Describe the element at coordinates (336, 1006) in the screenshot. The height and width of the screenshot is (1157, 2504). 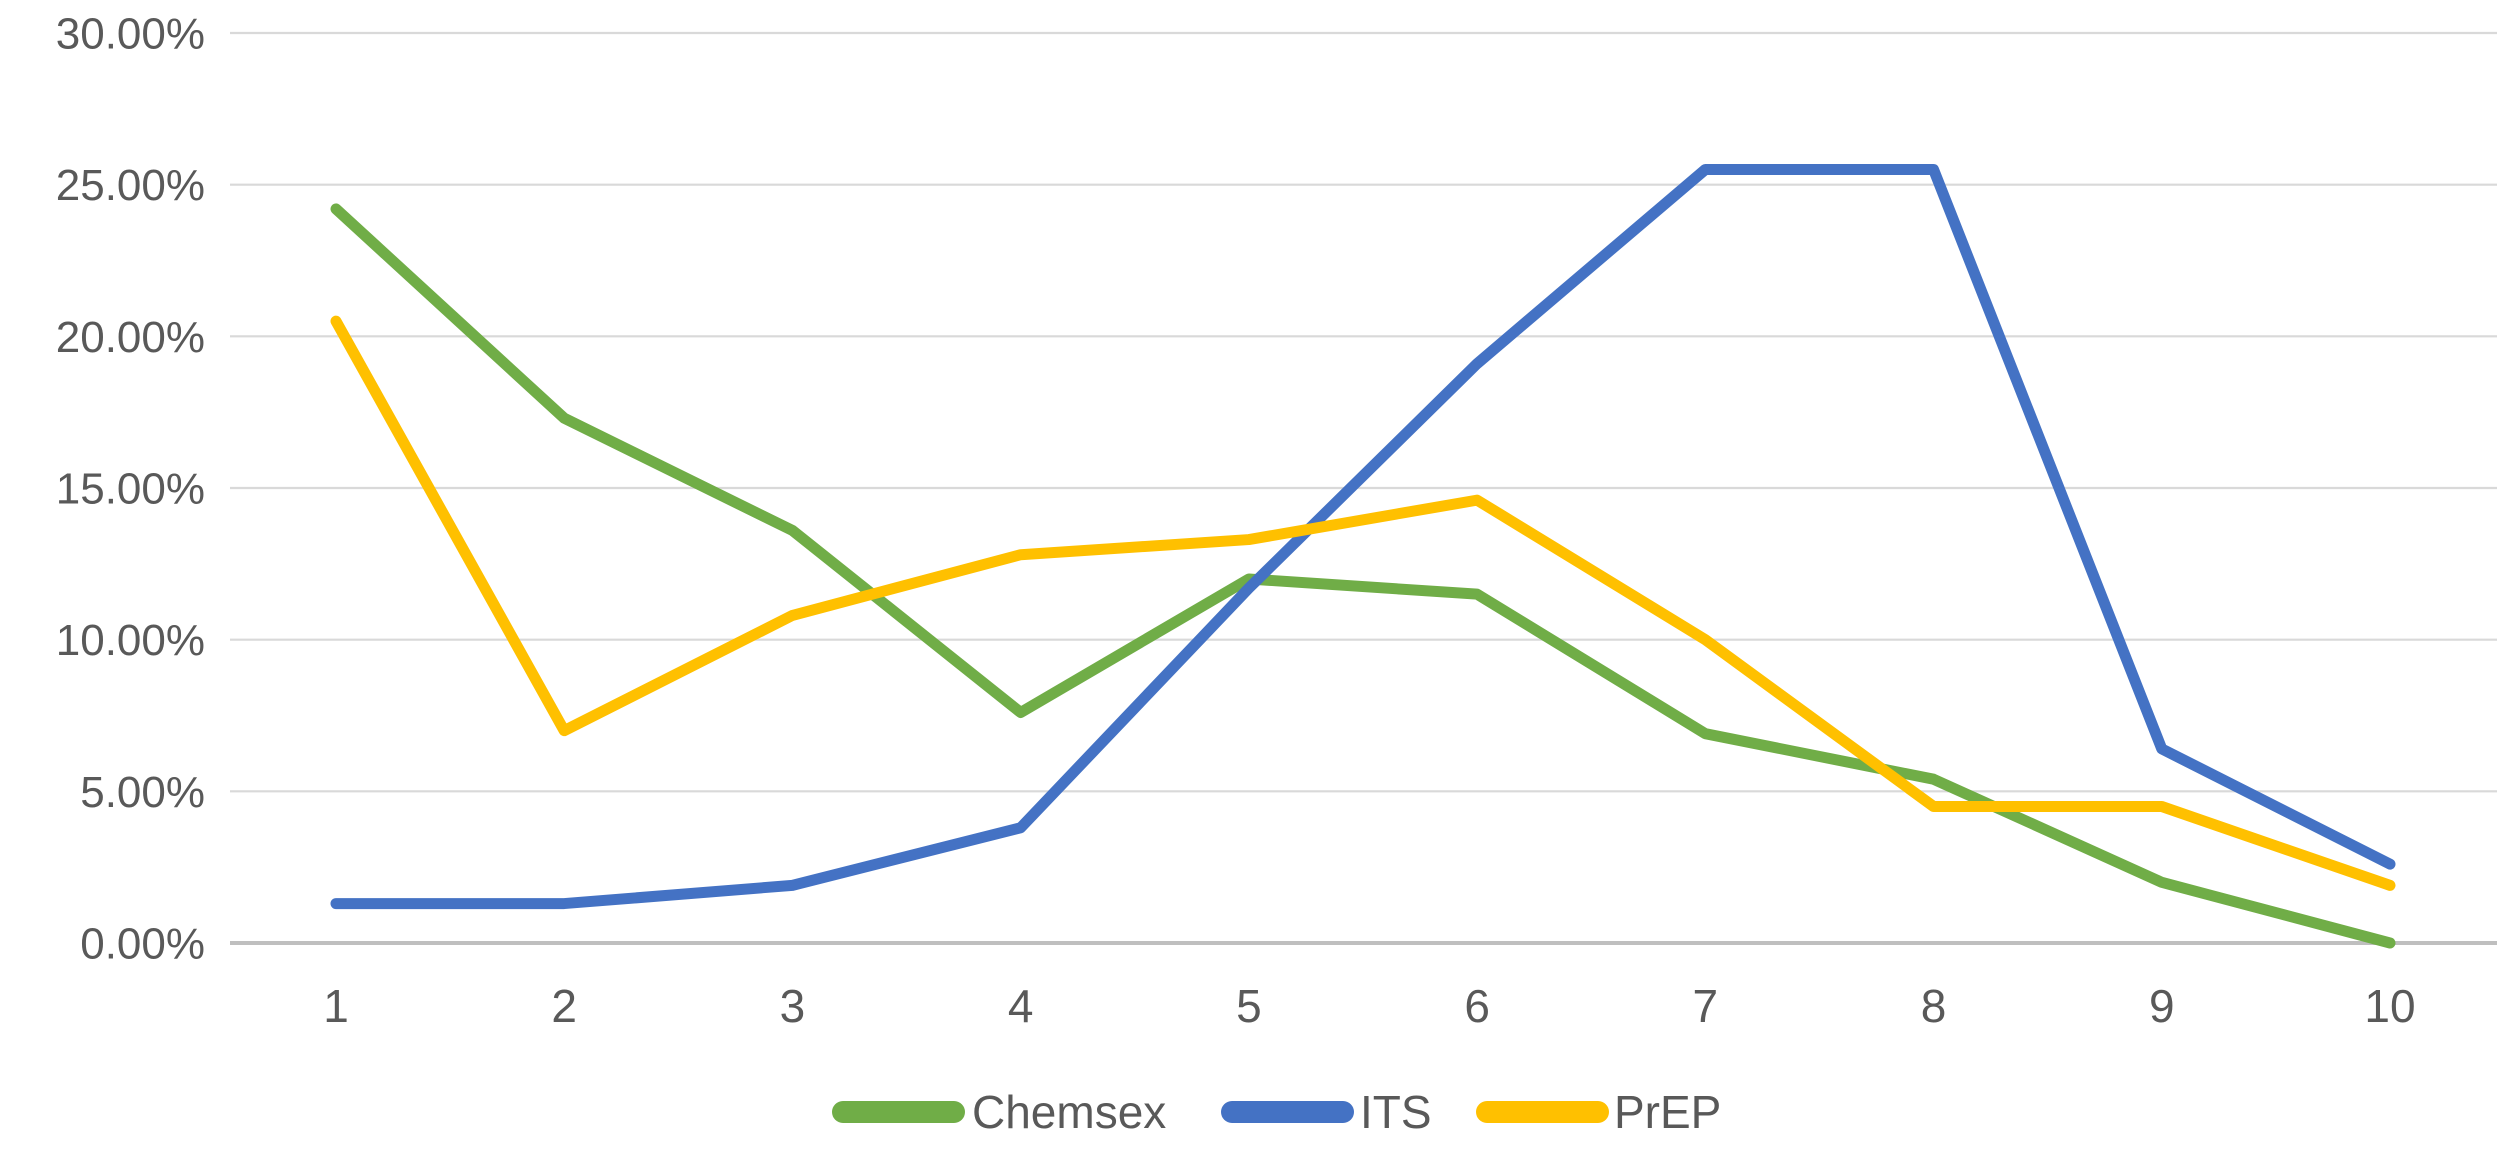
I see `x-axis-tick-label: 1` at that location.